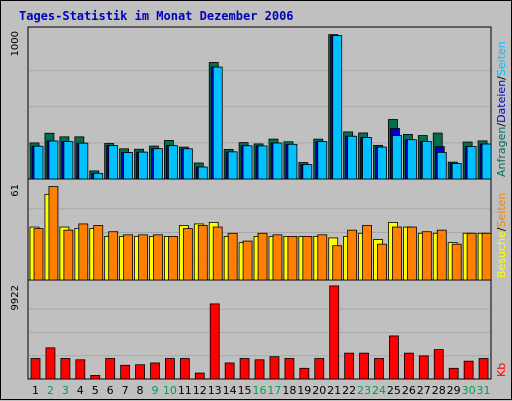  I want to click on x-tick-label: 21, so click(334, 390).